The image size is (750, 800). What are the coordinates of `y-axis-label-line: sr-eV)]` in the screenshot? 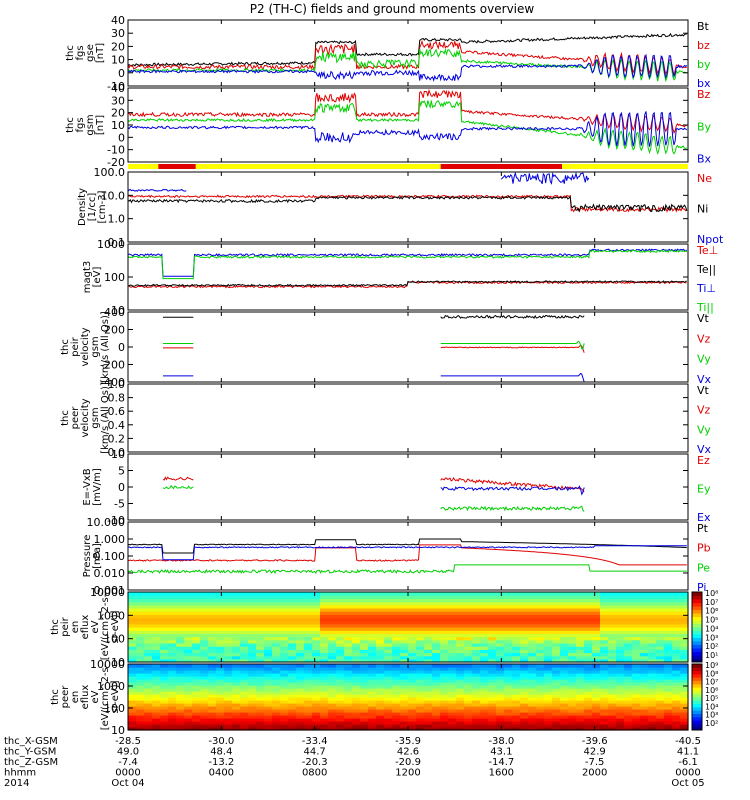 It's located at (115, 696).